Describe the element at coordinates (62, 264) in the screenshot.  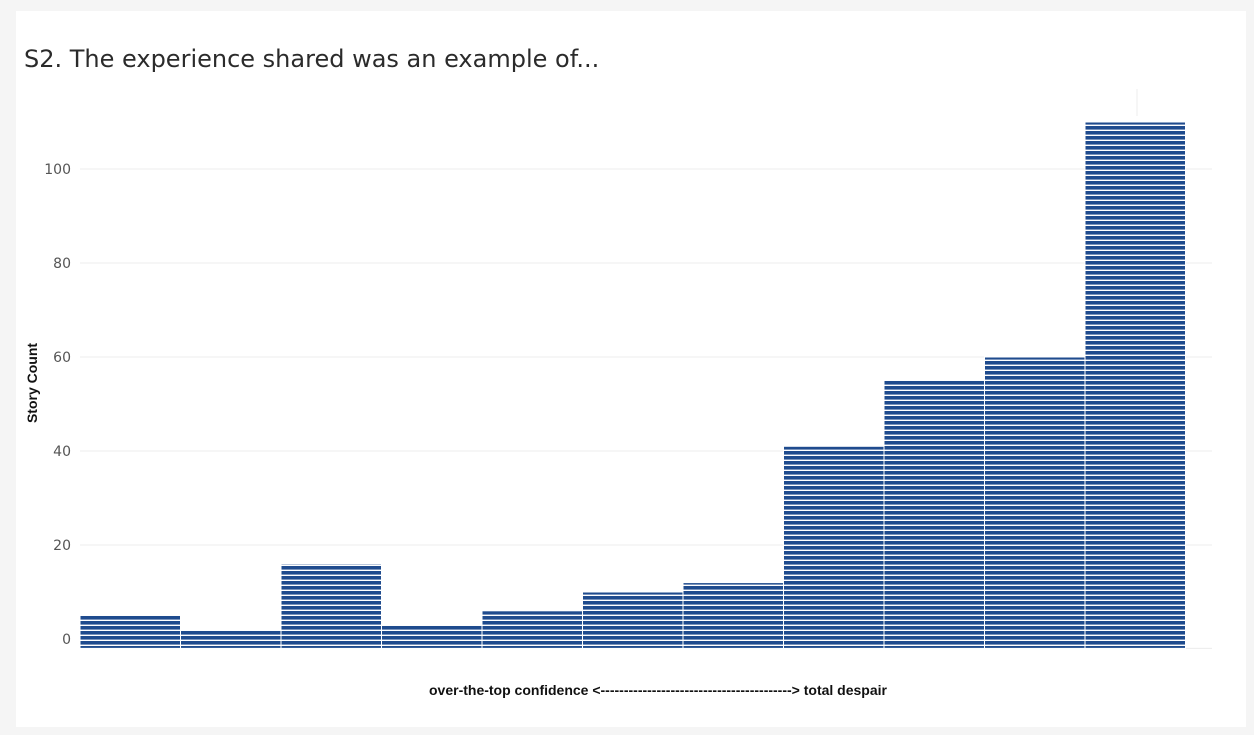
I see `y-tick-label: 80` at that location.